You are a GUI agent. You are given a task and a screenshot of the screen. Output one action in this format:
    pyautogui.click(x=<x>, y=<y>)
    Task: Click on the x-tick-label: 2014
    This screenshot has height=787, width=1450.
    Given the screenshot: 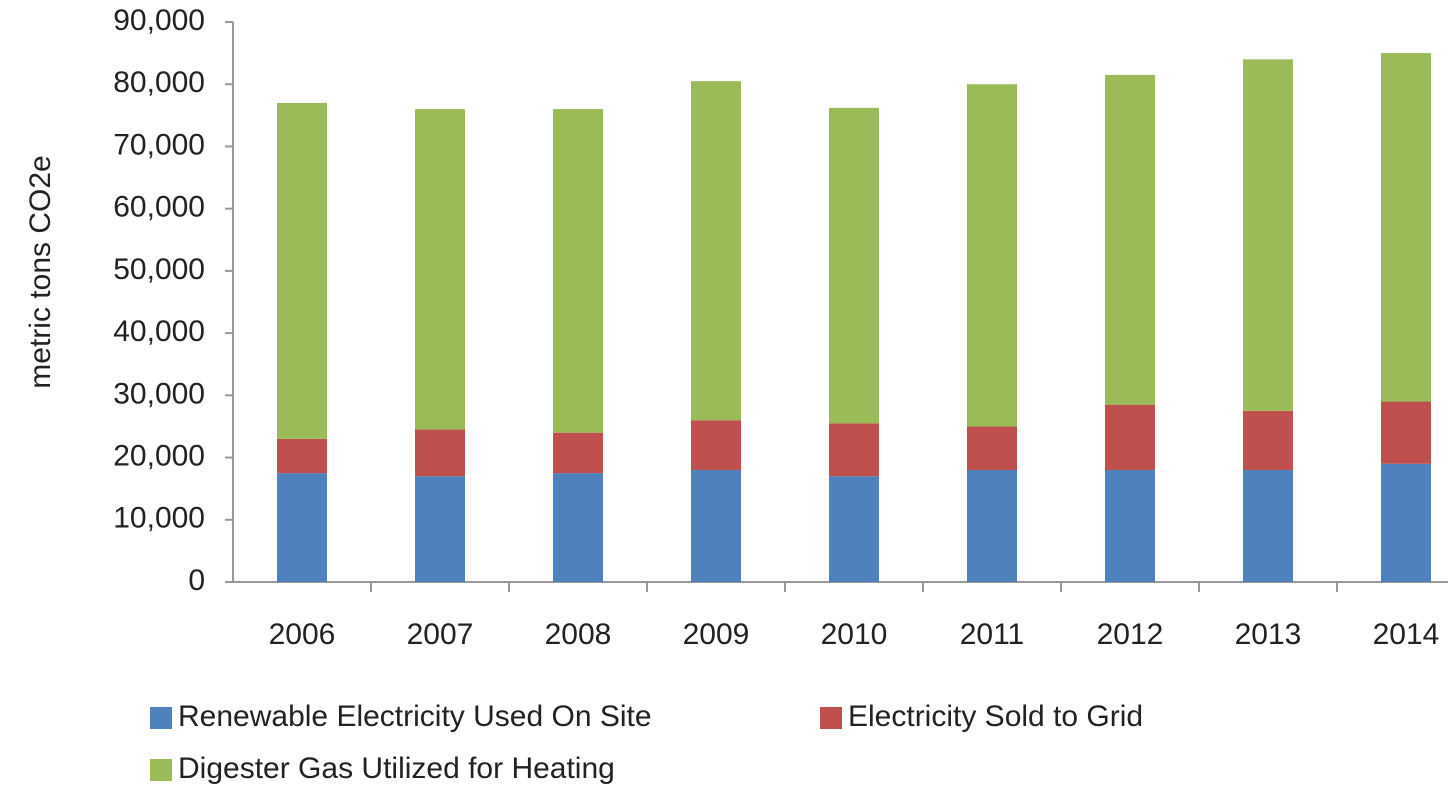 What is the action you would take?
    pyautogui.click(x=1406, y=634)
    